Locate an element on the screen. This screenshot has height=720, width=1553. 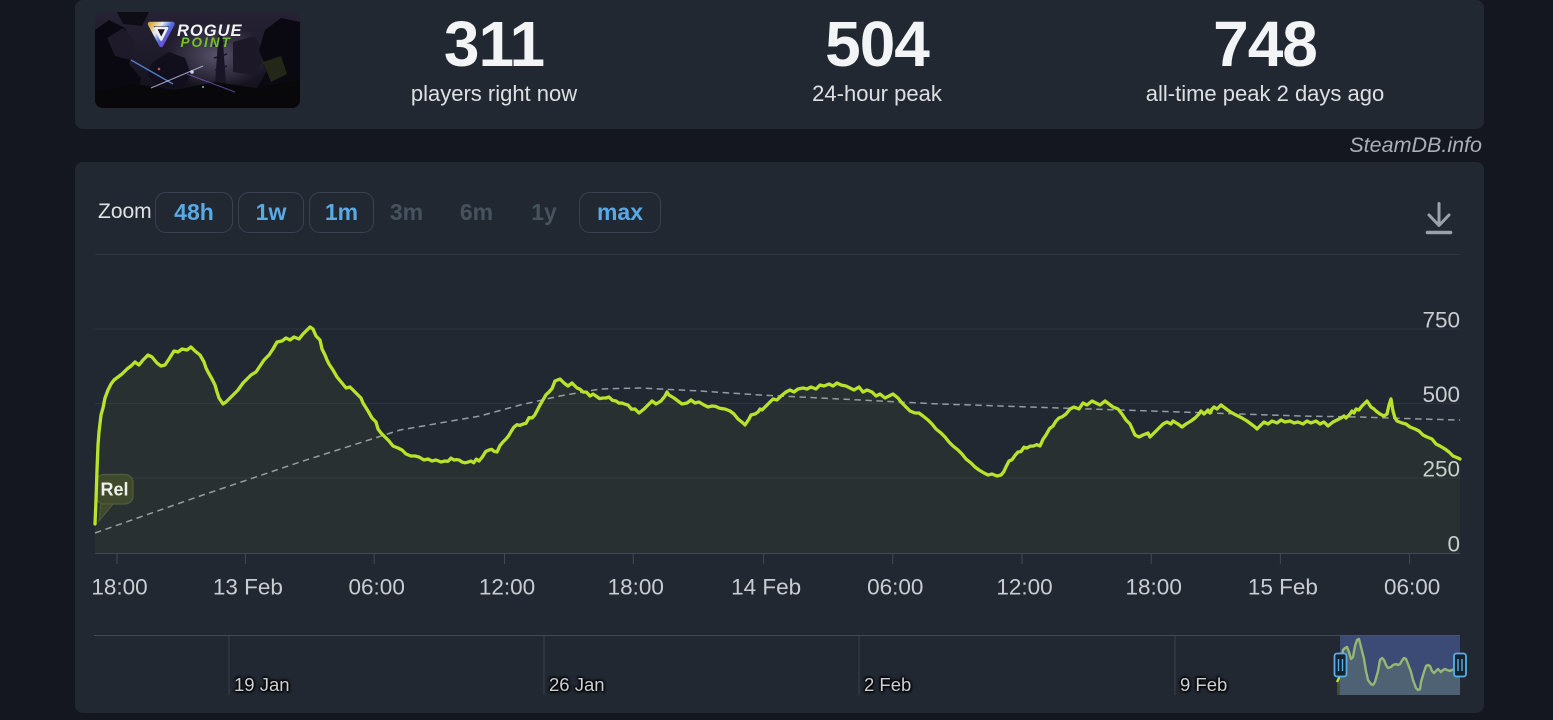
svg-text: Rel is located at coordinates (114, 490).